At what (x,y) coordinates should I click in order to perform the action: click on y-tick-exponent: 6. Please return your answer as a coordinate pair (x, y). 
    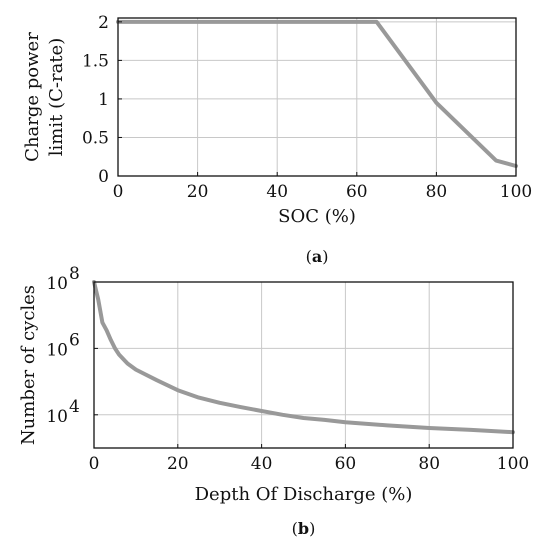
    Looking at the image, I should click on (74, 340).